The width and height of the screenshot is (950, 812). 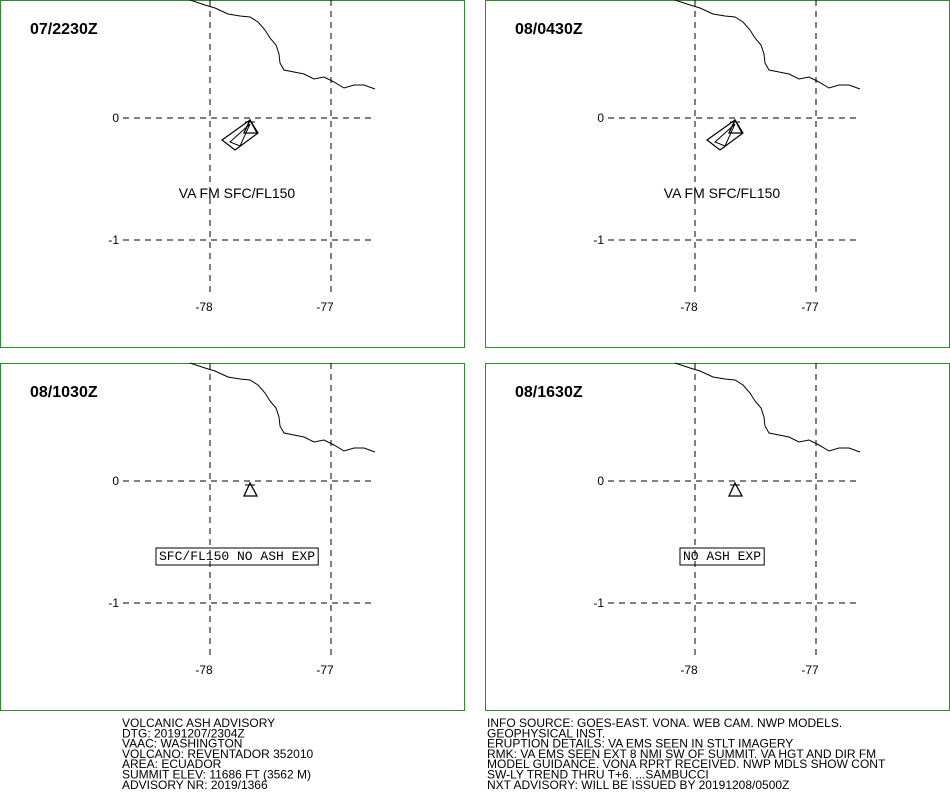 What do you see at coordinates (183, 733) in the screenshot?
I see `advisory-line: DTG: 20191207/2304Z` at bounding box center [183, 733].